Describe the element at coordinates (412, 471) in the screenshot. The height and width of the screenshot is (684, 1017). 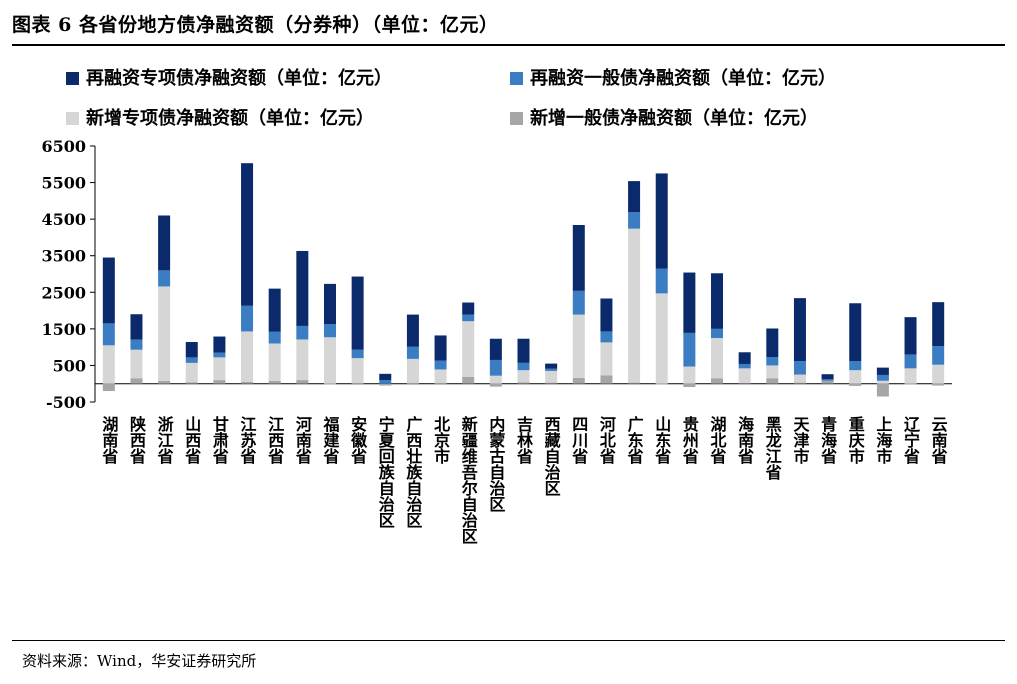
I see `x-category-label: 广西壮族自治区` at that location.